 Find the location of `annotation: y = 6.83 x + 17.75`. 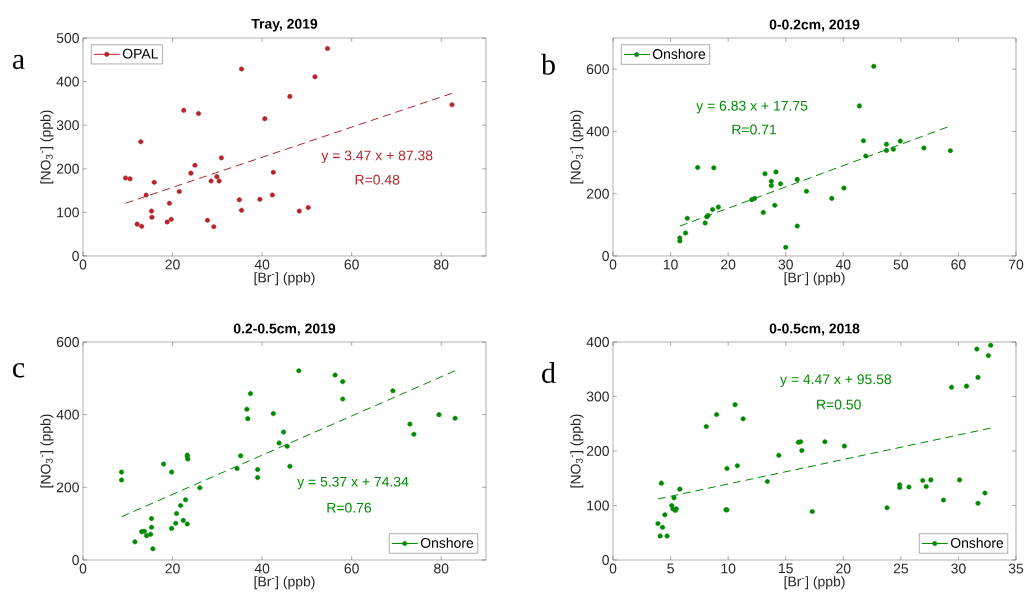

annotation: y = 6.83 x + 17.75 is located at coordinates (752, 107).